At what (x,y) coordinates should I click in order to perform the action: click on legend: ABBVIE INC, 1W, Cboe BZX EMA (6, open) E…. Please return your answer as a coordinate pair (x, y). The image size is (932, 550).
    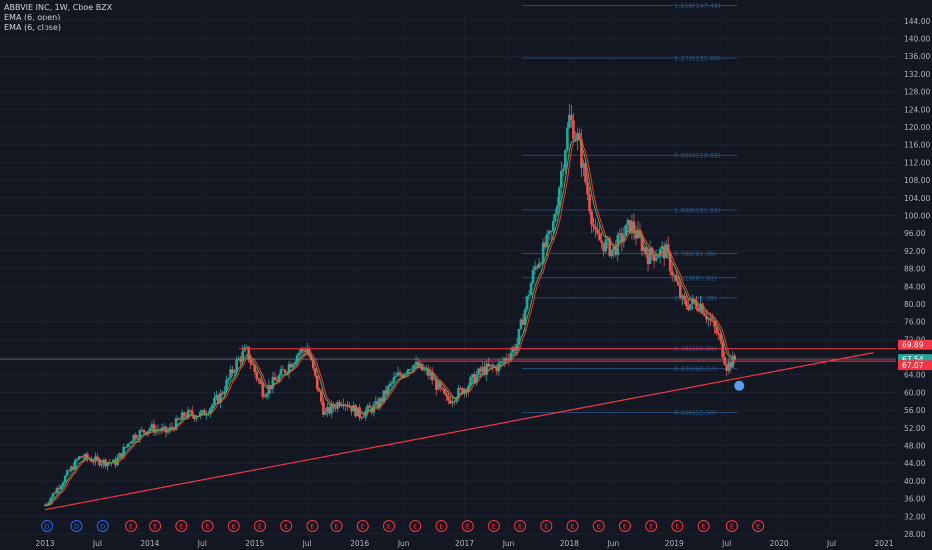
    Looking at the image, I should click on (58, 18).